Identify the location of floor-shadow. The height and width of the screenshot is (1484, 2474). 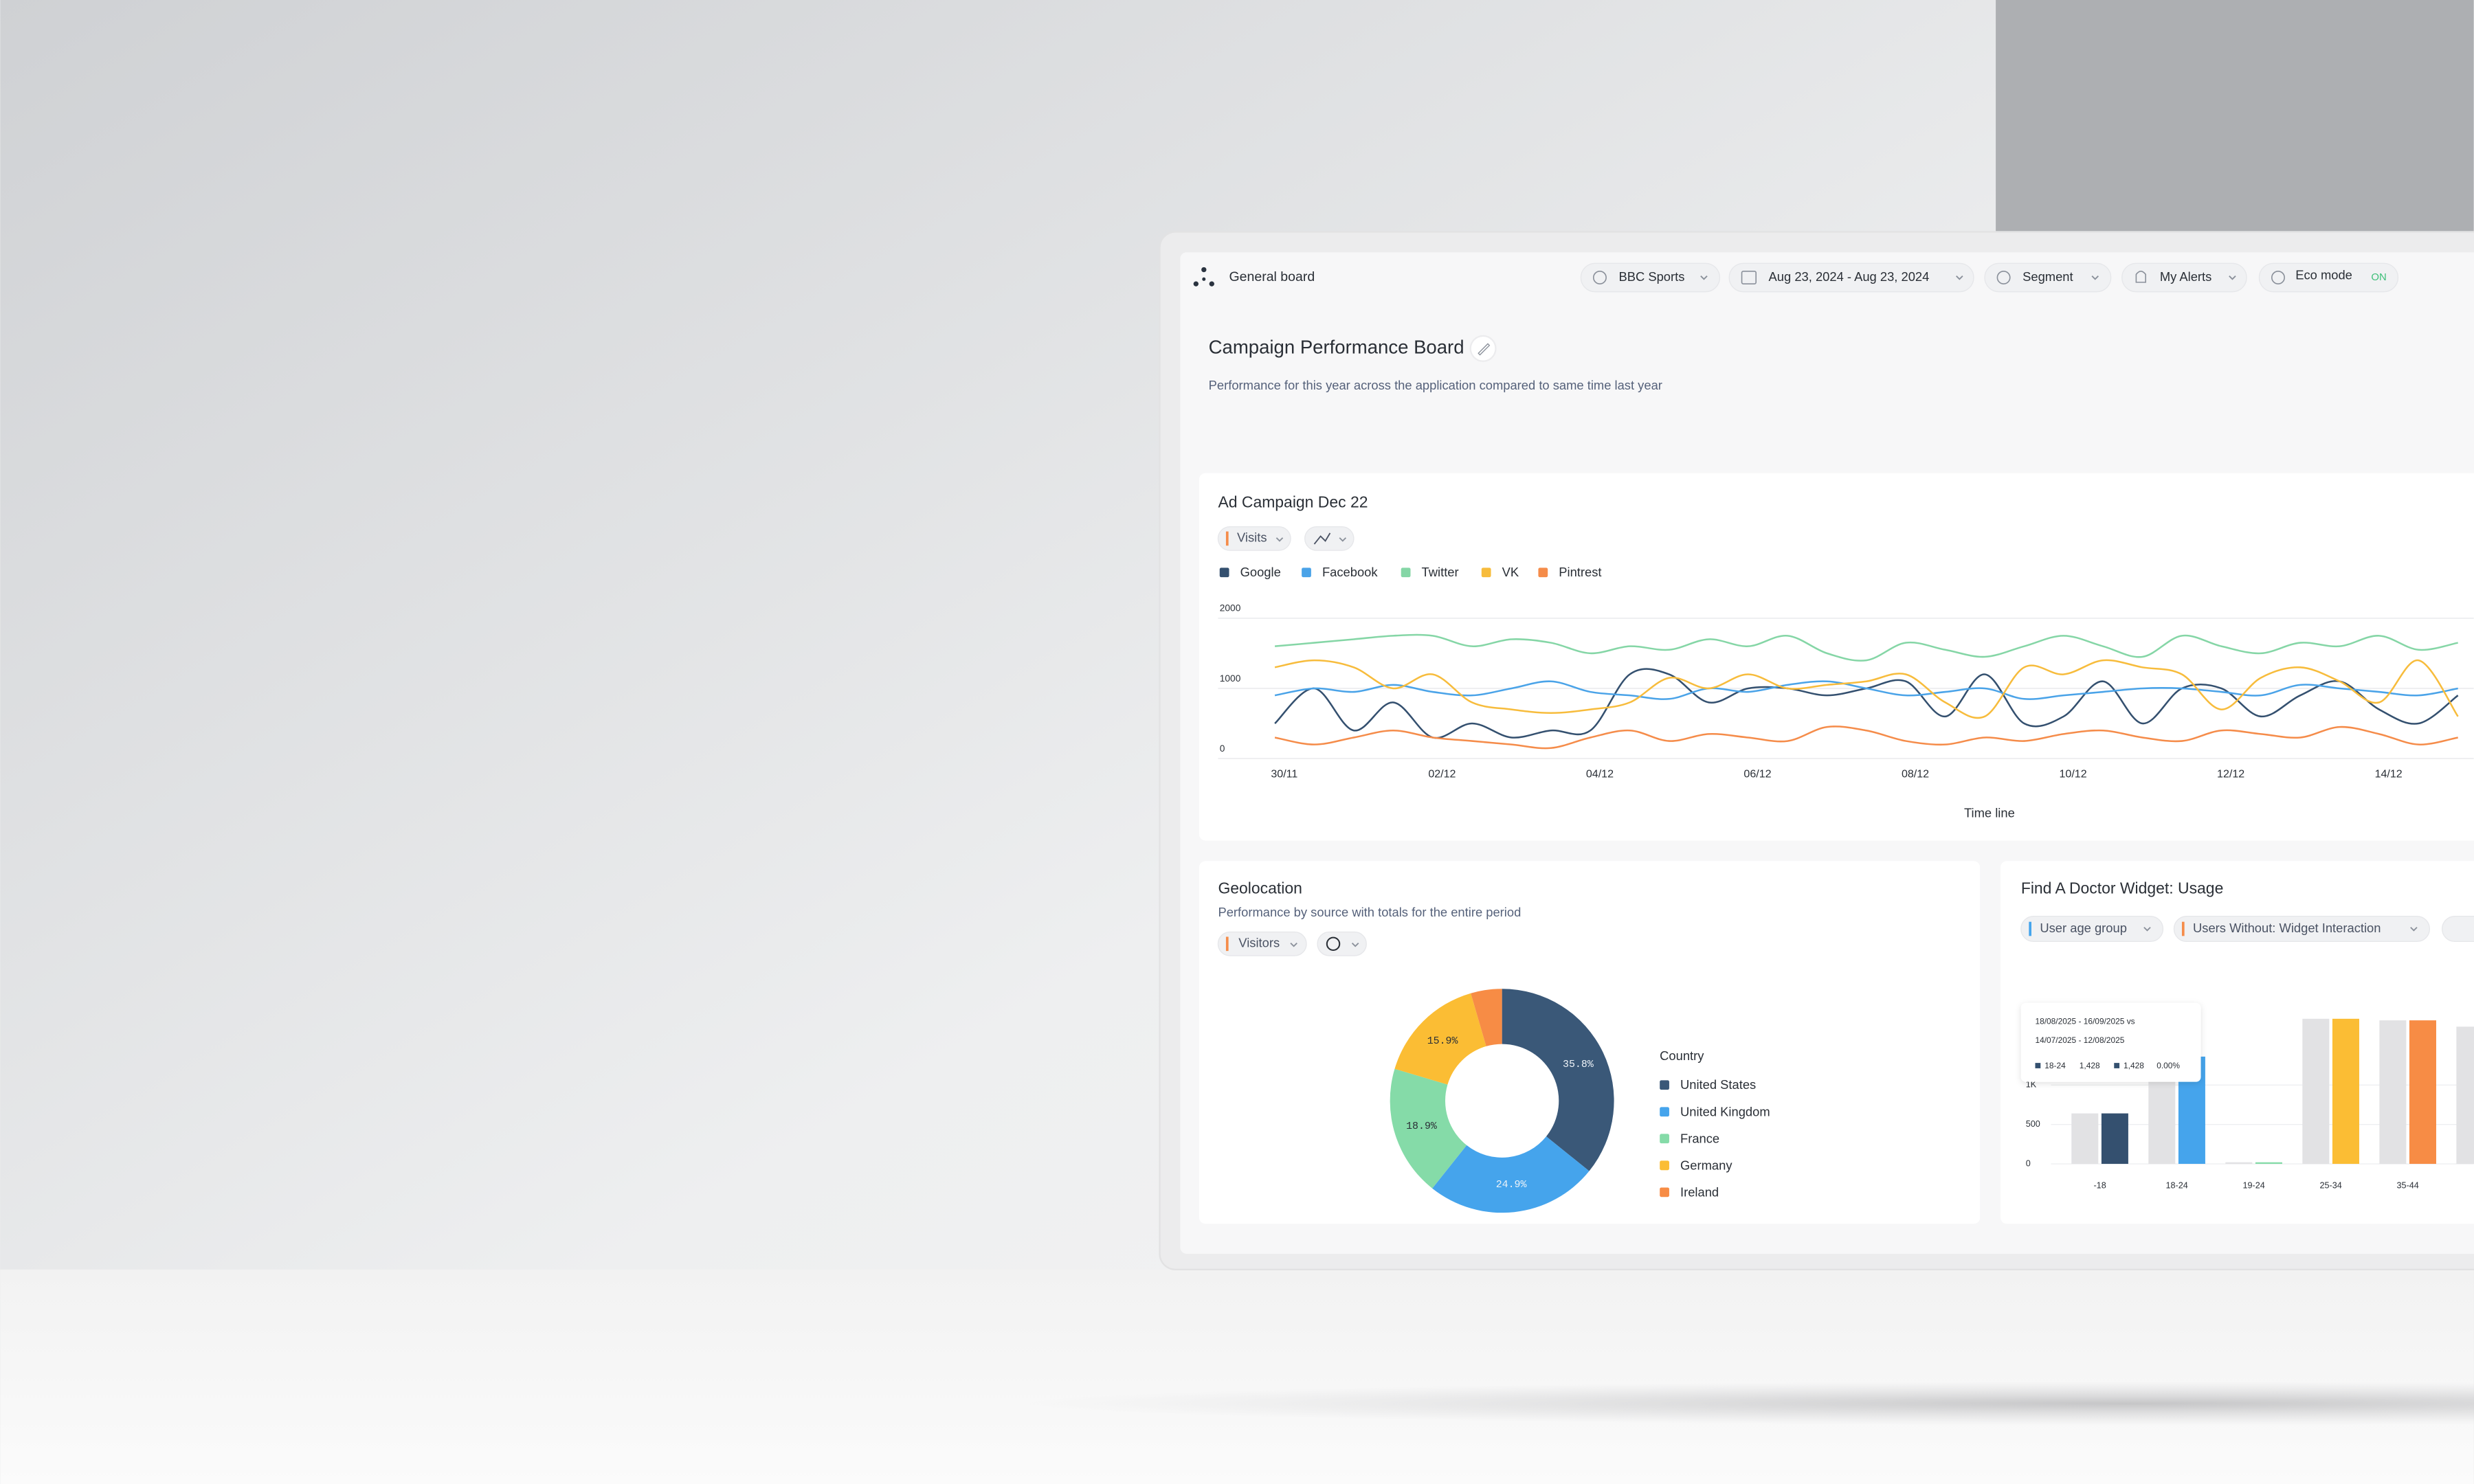
(1749, 1403).